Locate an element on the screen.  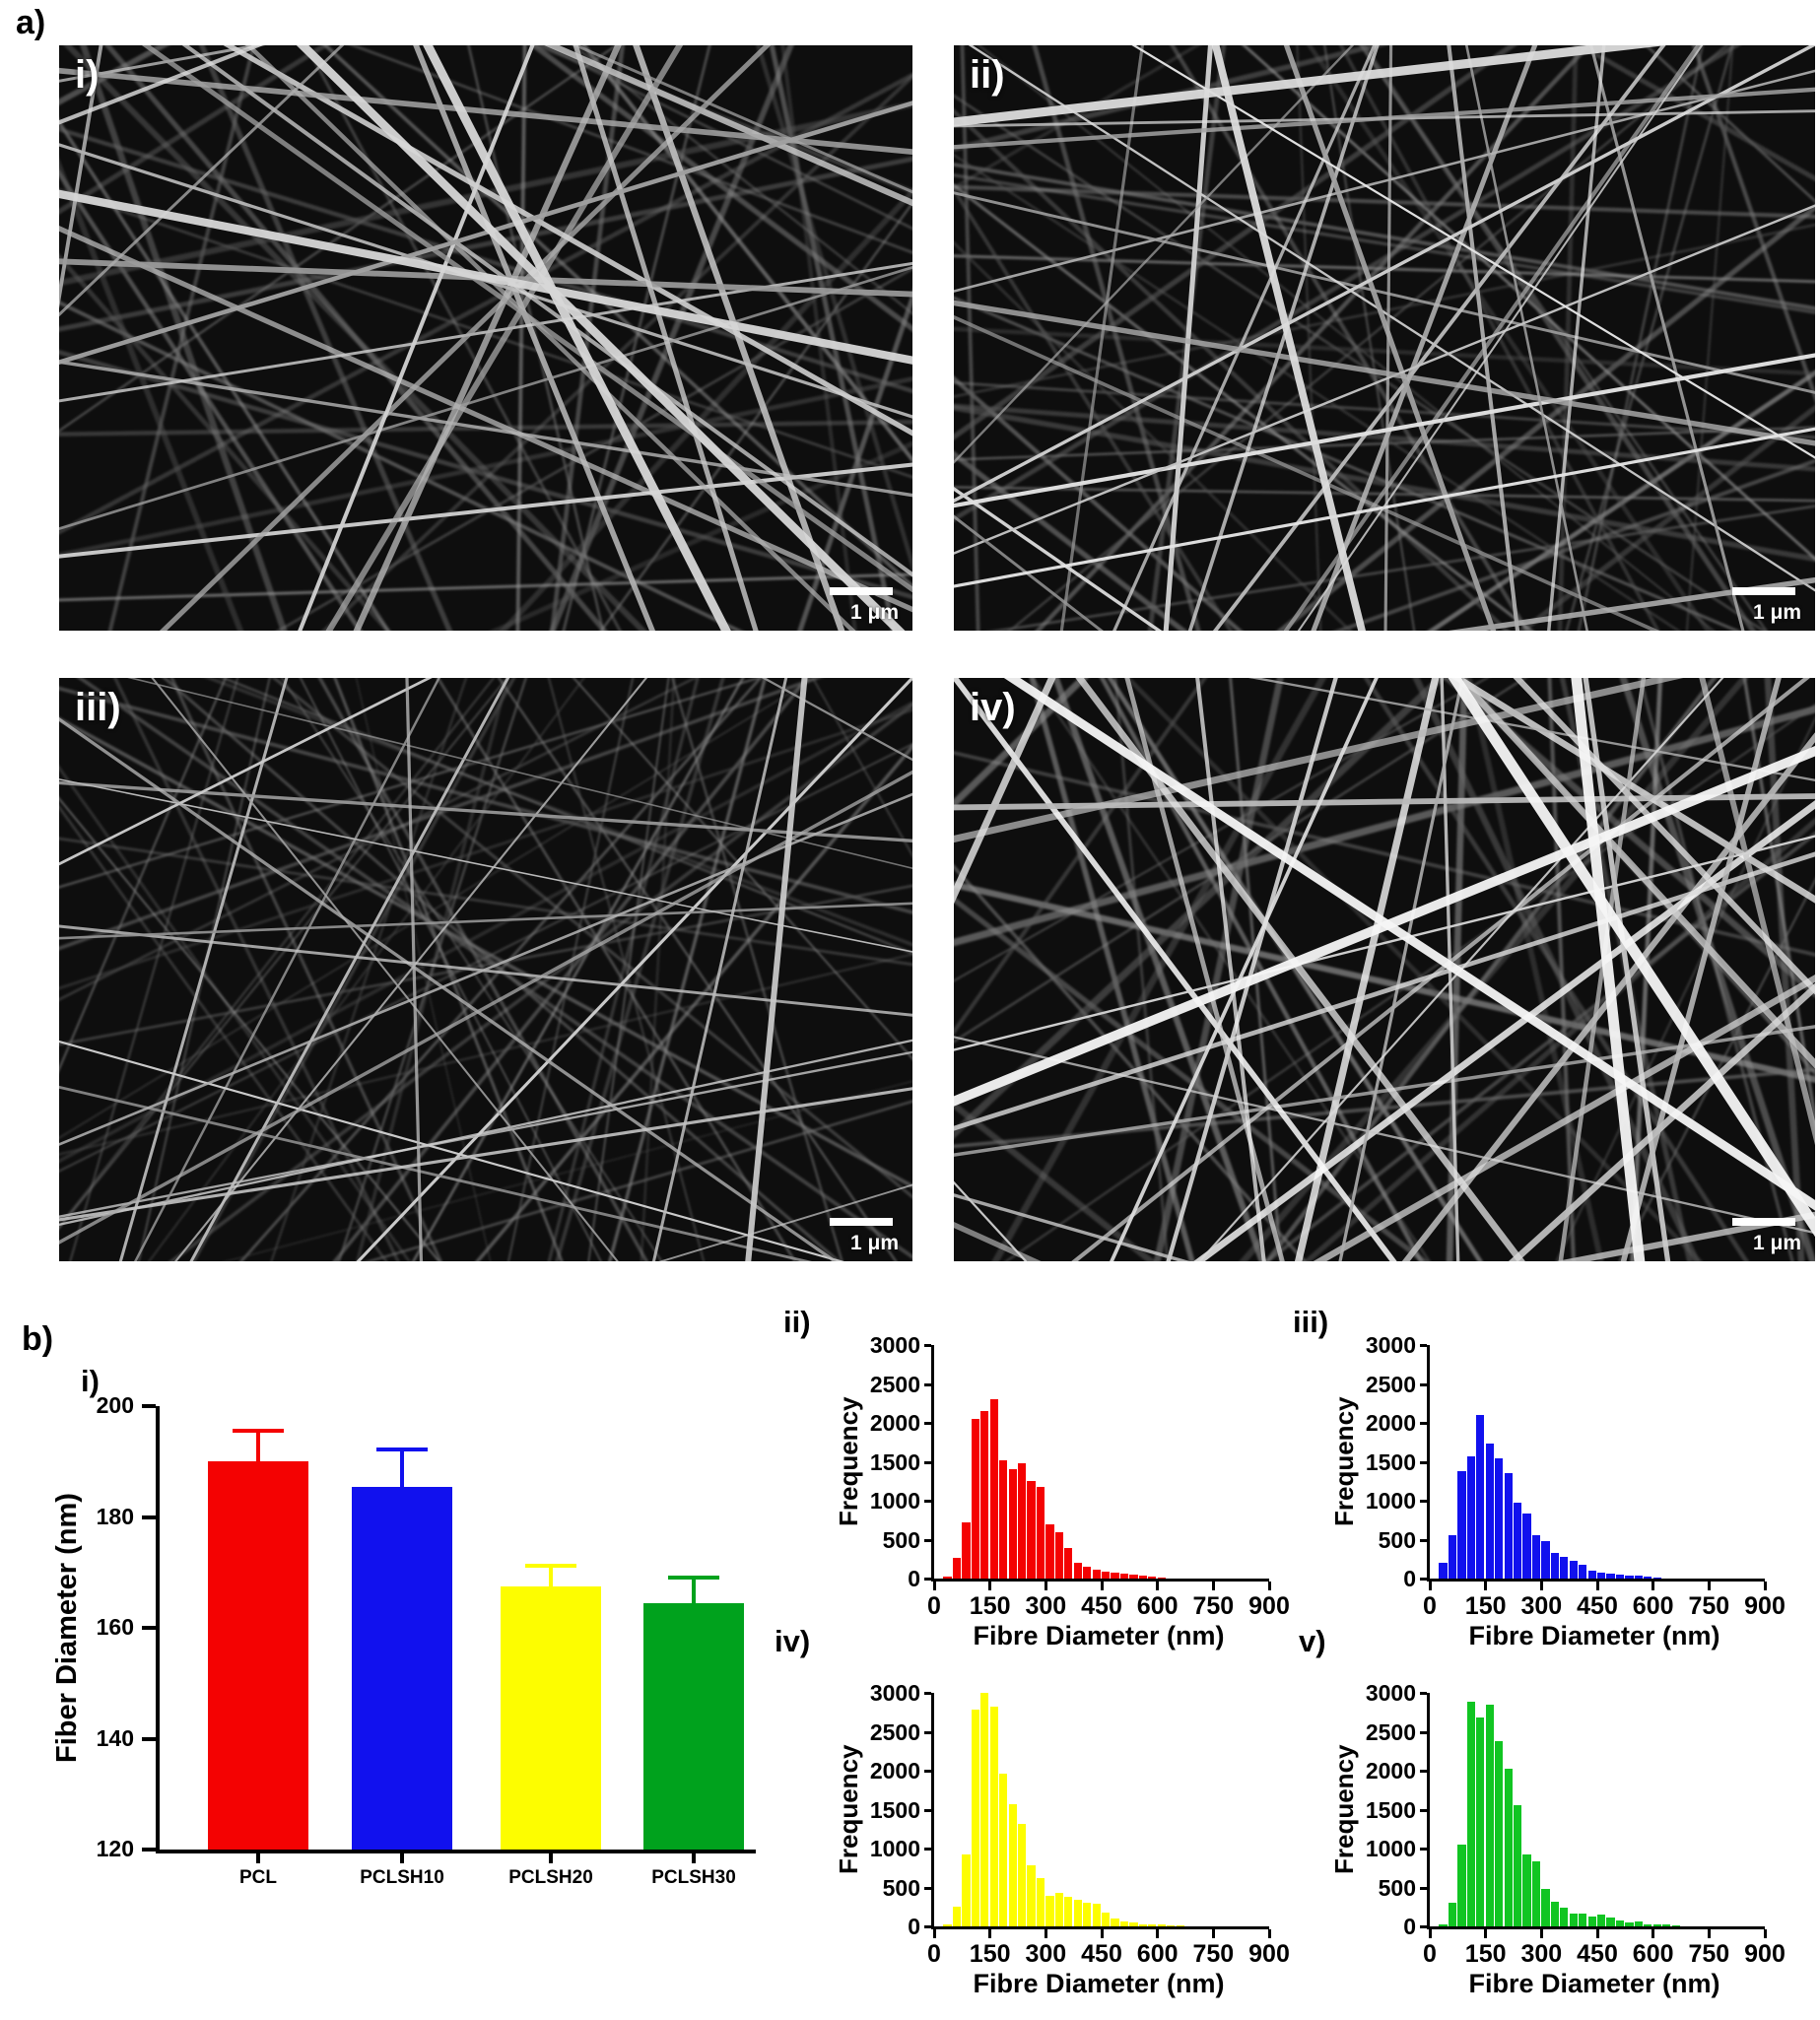
y-axis-tick-label: 2500 is located at coordinates (1390, 1731).